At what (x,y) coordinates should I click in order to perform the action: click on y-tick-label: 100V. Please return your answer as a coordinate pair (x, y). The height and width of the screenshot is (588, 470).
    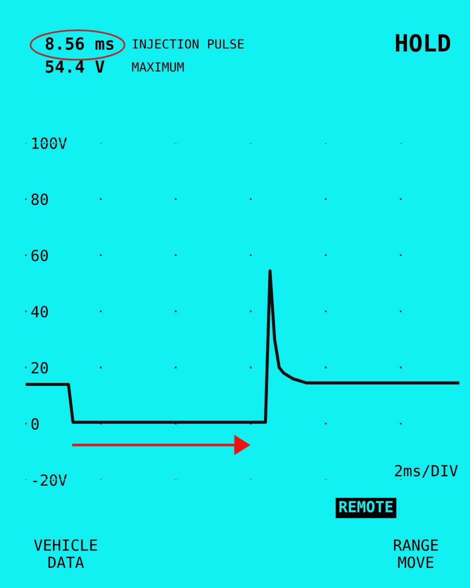
    Looking at the image, I should click on (49, 143).